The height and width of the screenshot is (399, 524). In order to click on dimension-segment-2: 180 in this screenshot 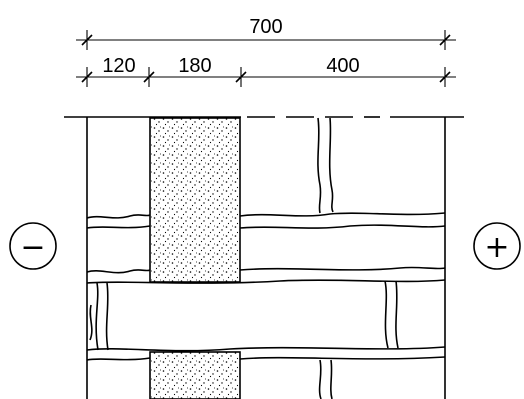, I will do `click(194, 66)`.